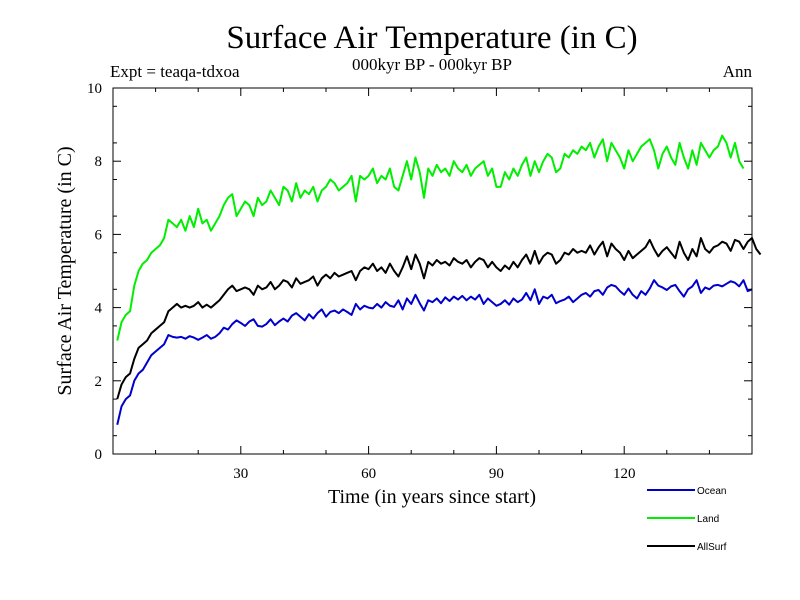 The width and height of the screenshot is (800, 600). What do you see at coordinates (432, 64) in the screenshot?
I see `chart-subtitle: 000kyr BP - 000kyr BP` at bounding box center [432, 64].